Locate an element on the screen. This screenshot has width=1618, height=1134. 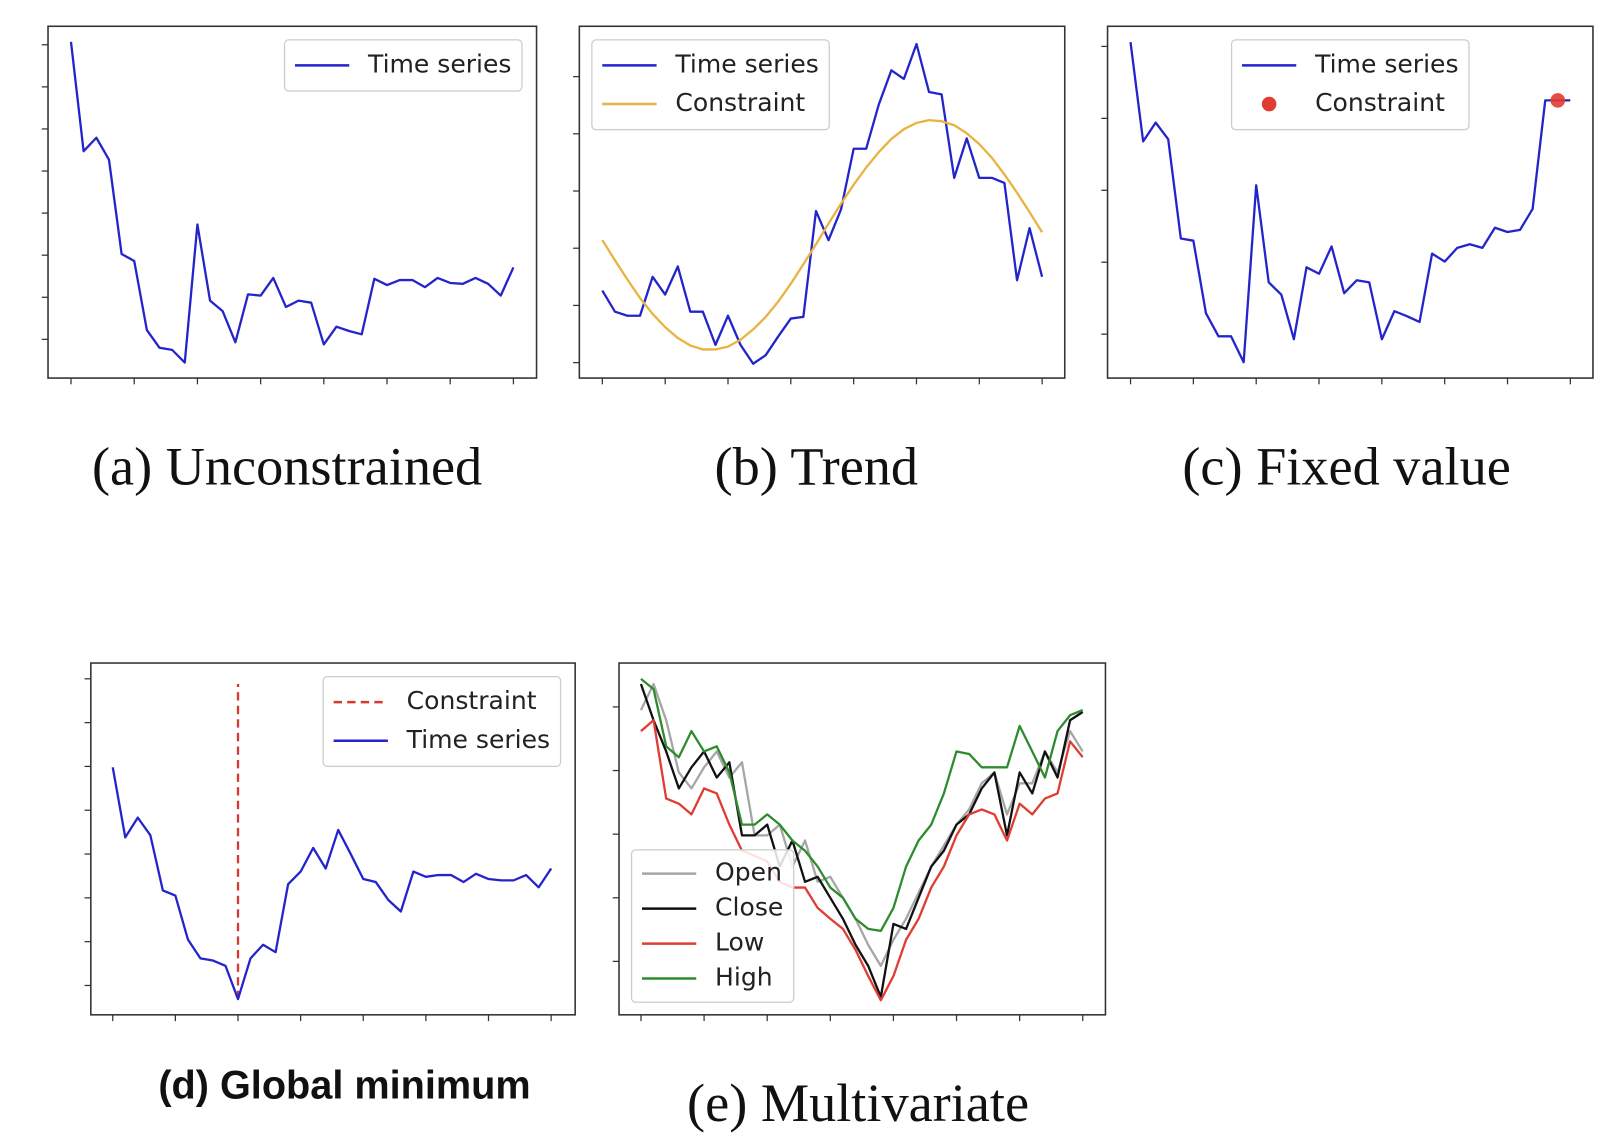
subplot-caption: (e) Multivariate is located at coordinates (858, 1103).